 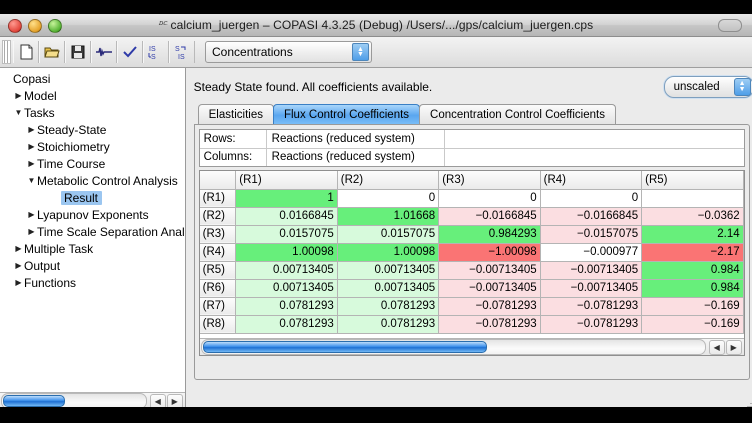 What do you see at coordinates (182, 52) in the screenshot?
I see `s-to-is-icon: S IS` at bounding box center [182, 52].